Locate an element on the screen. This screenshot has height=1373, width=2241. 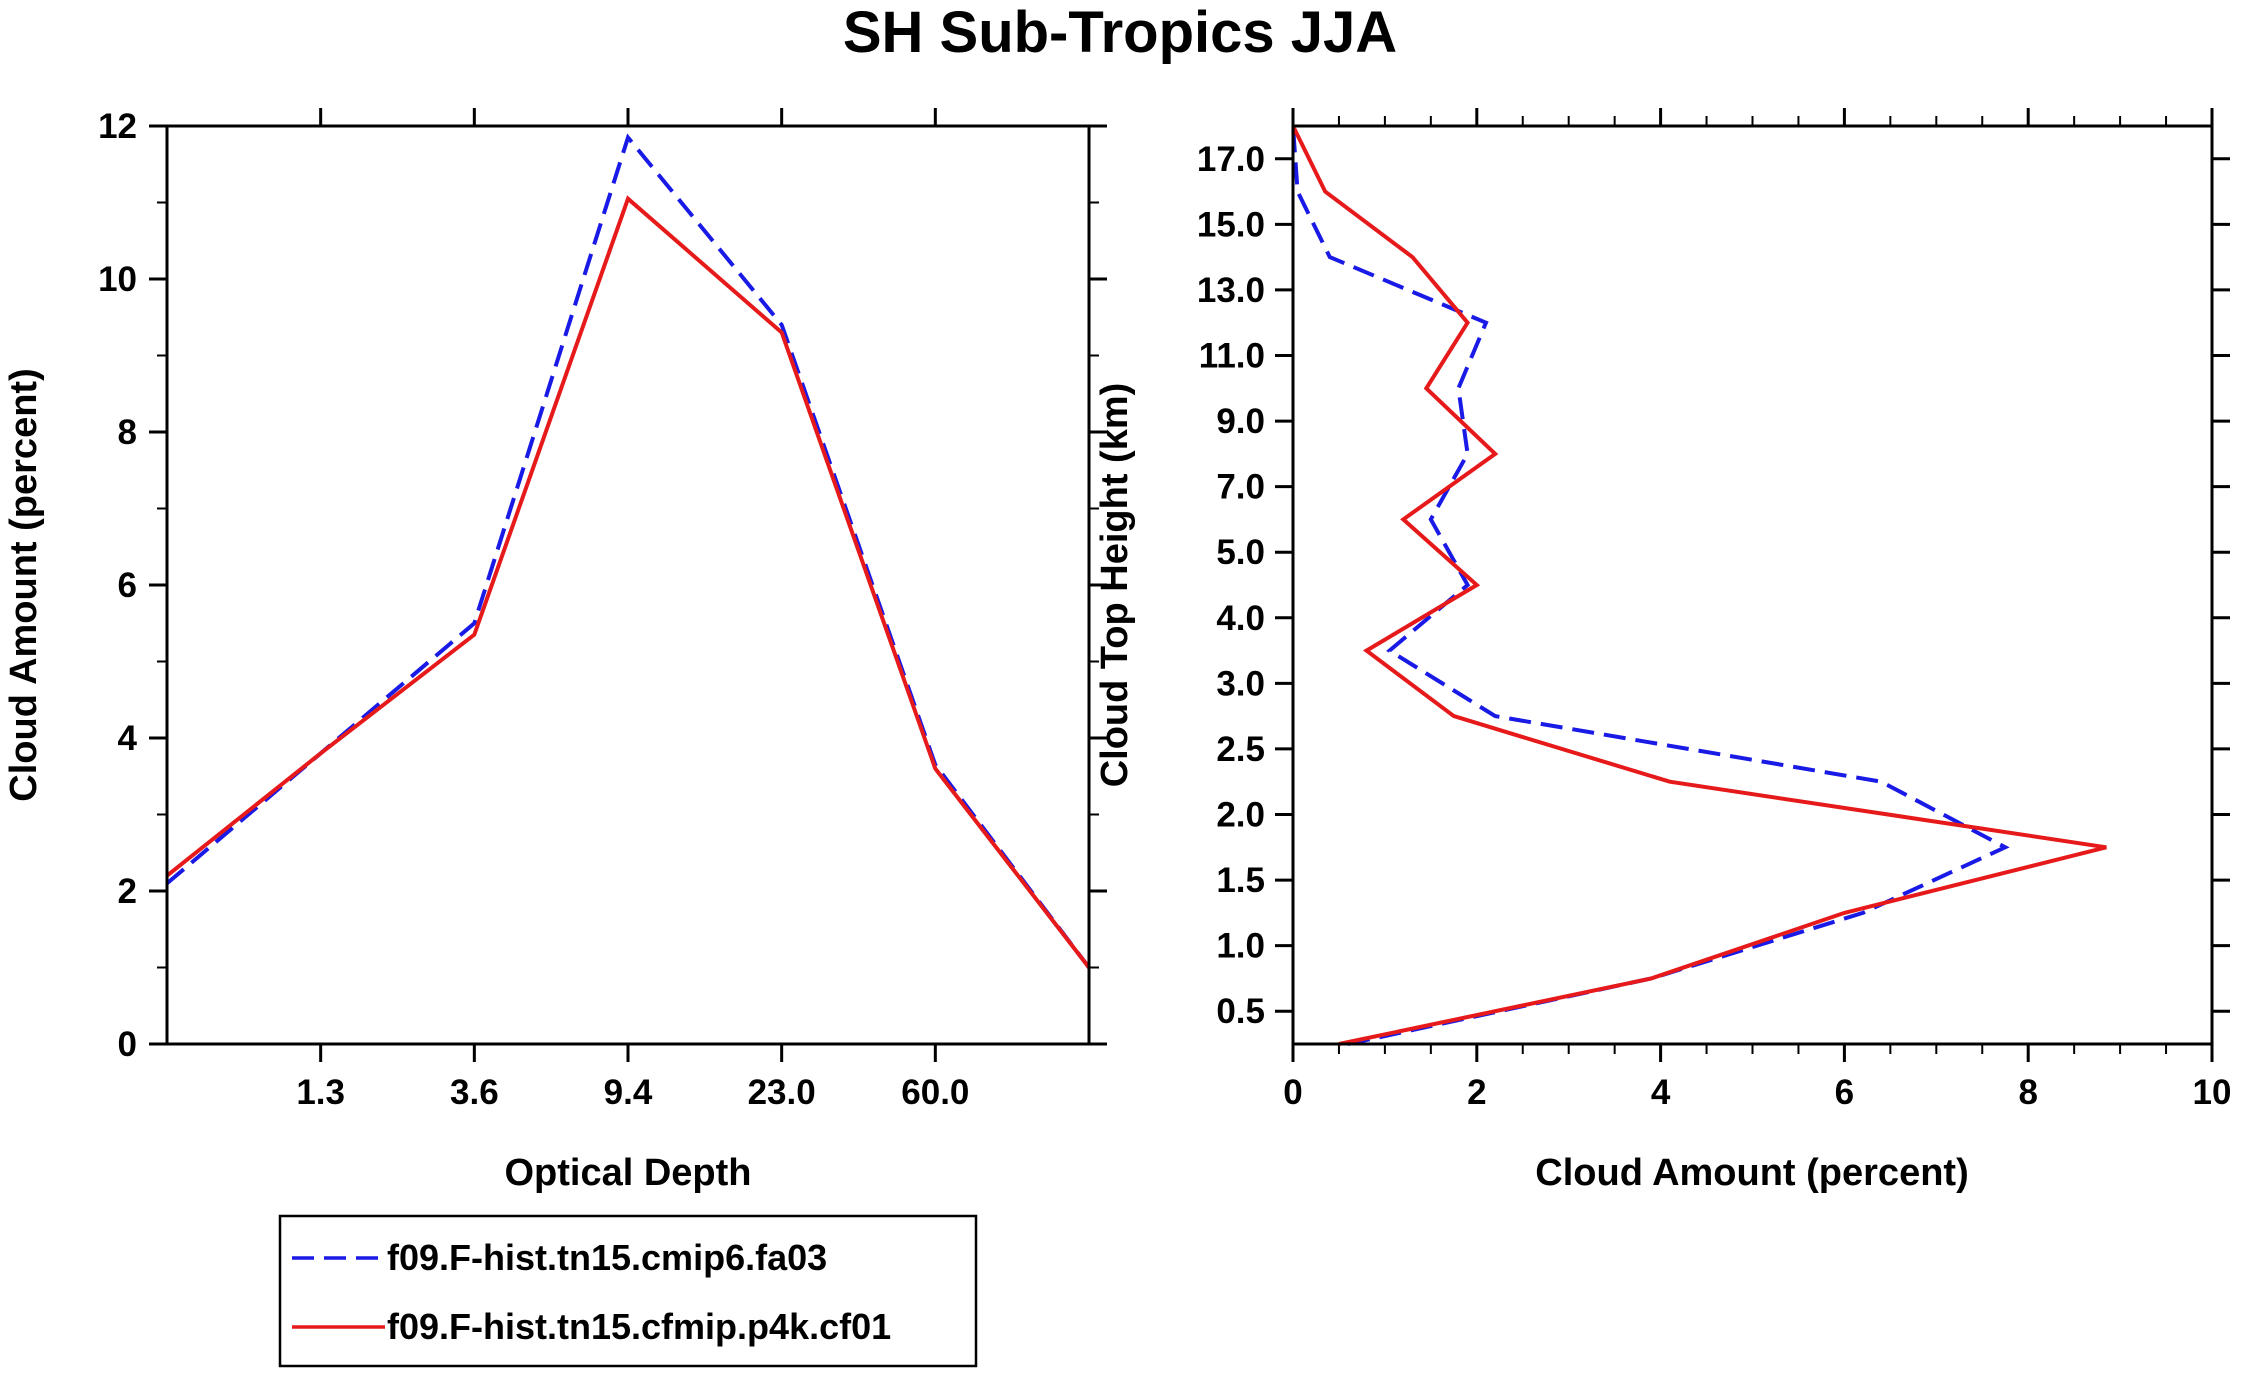
right-y-tick-label: 2.0 is located at coordinates (1240, 815).